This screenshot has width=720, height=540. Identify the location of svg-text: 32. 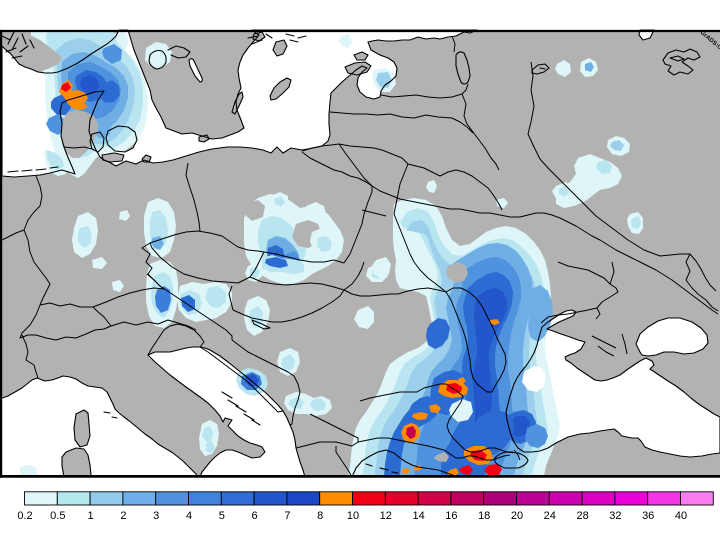
(615, 516).